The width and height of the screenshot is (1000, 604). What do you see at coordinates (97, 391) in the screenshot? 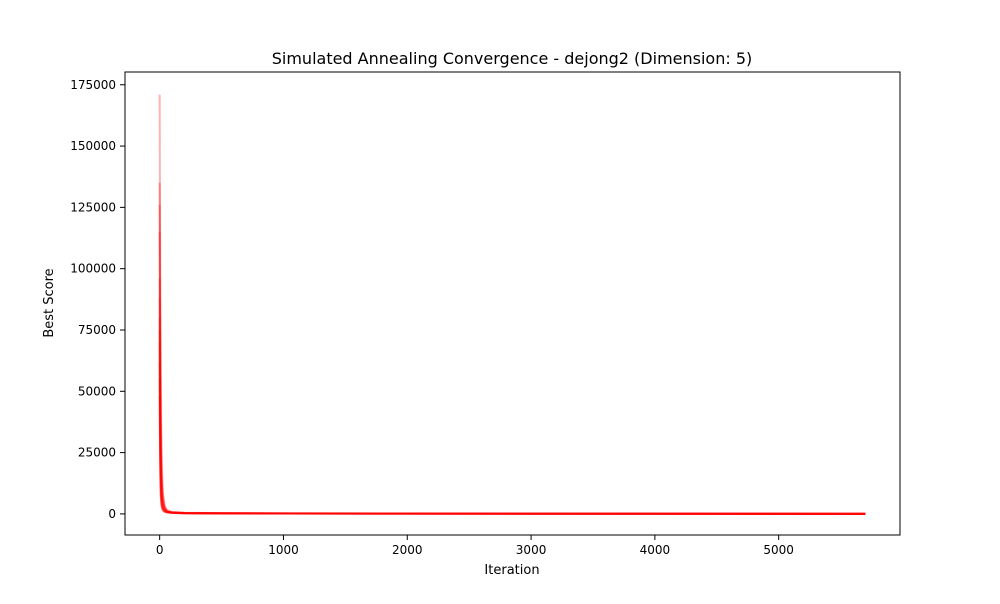
I see `y-tick-label: 50000` at bounding box center [97, 391].